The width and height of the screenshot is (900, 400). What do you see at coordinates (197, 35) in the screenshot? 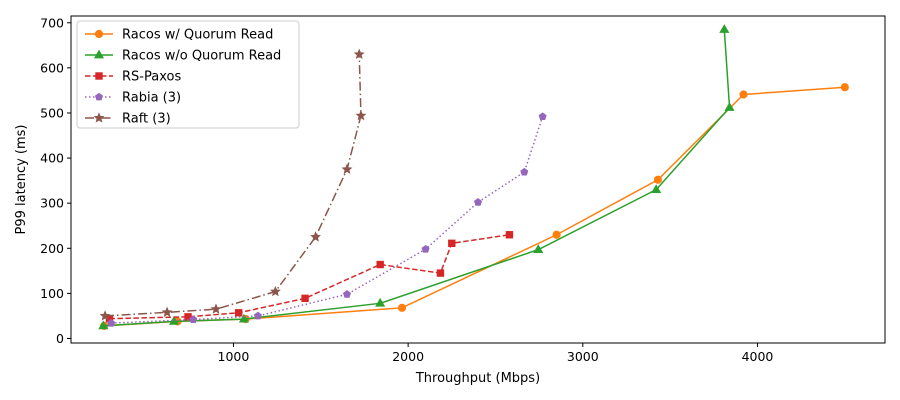
I see `legend-label: Racos w/ Quorum Read` at bounding box center [197, 35].